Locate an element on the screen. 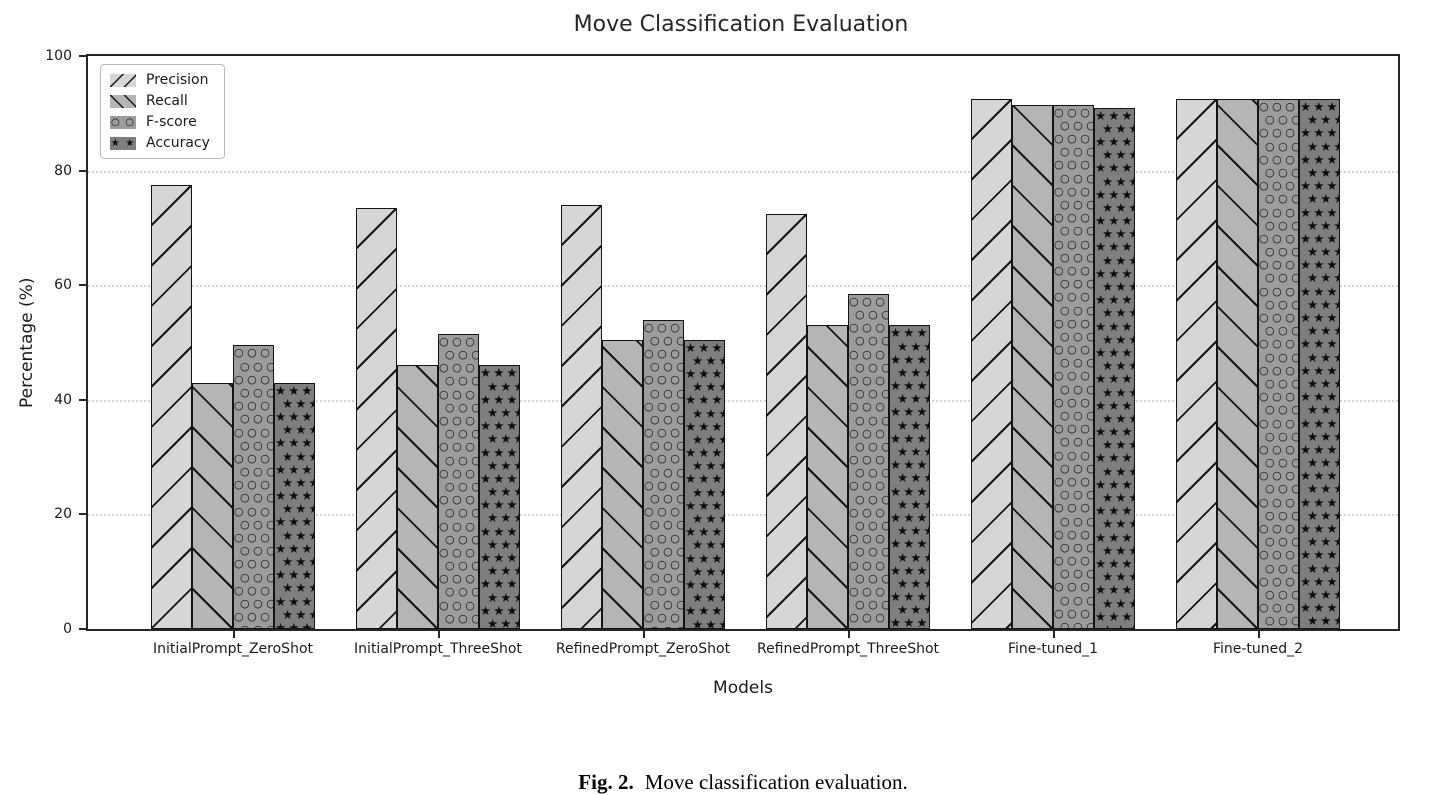 Image resolution: width=1453 pixels, height=795 pixels. legend-label-accuracy: Accuracy is located at coordinates (178, 143).